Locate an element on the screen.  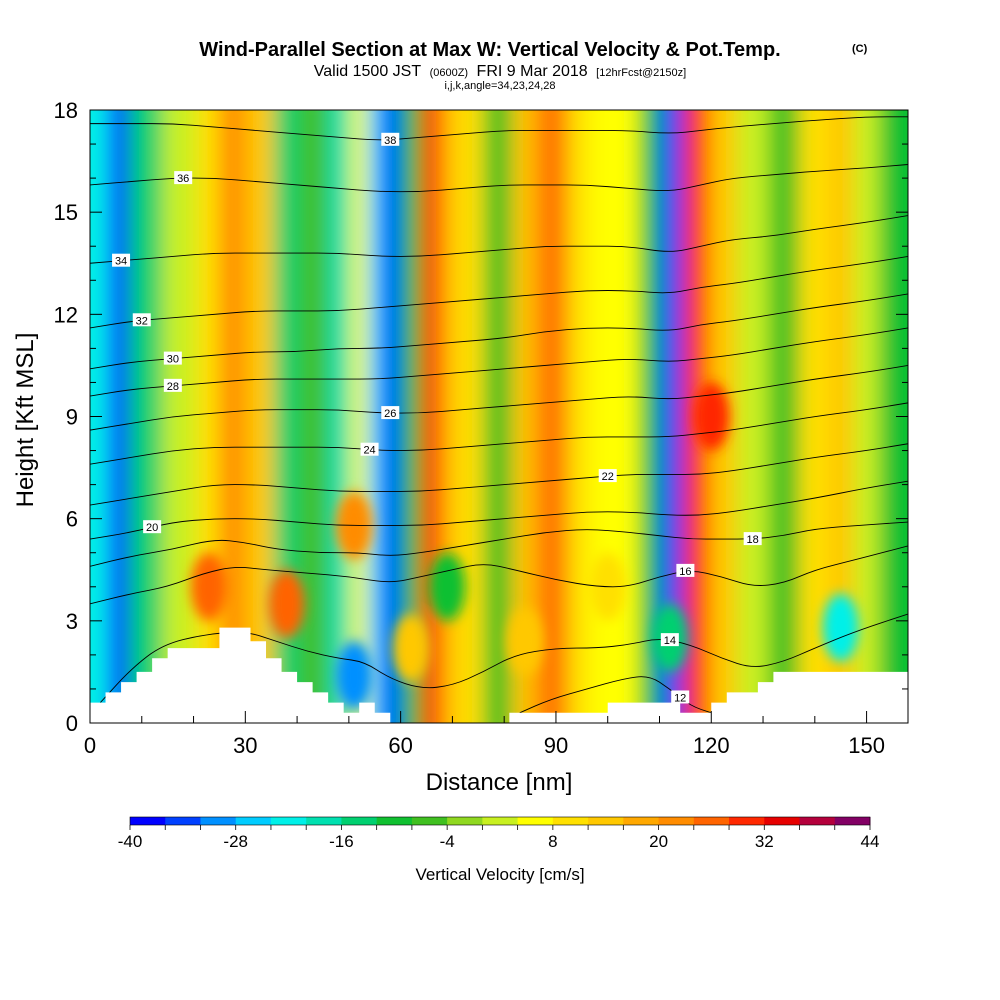
theta-label-22: 22 is located at coordinates (607, 476).